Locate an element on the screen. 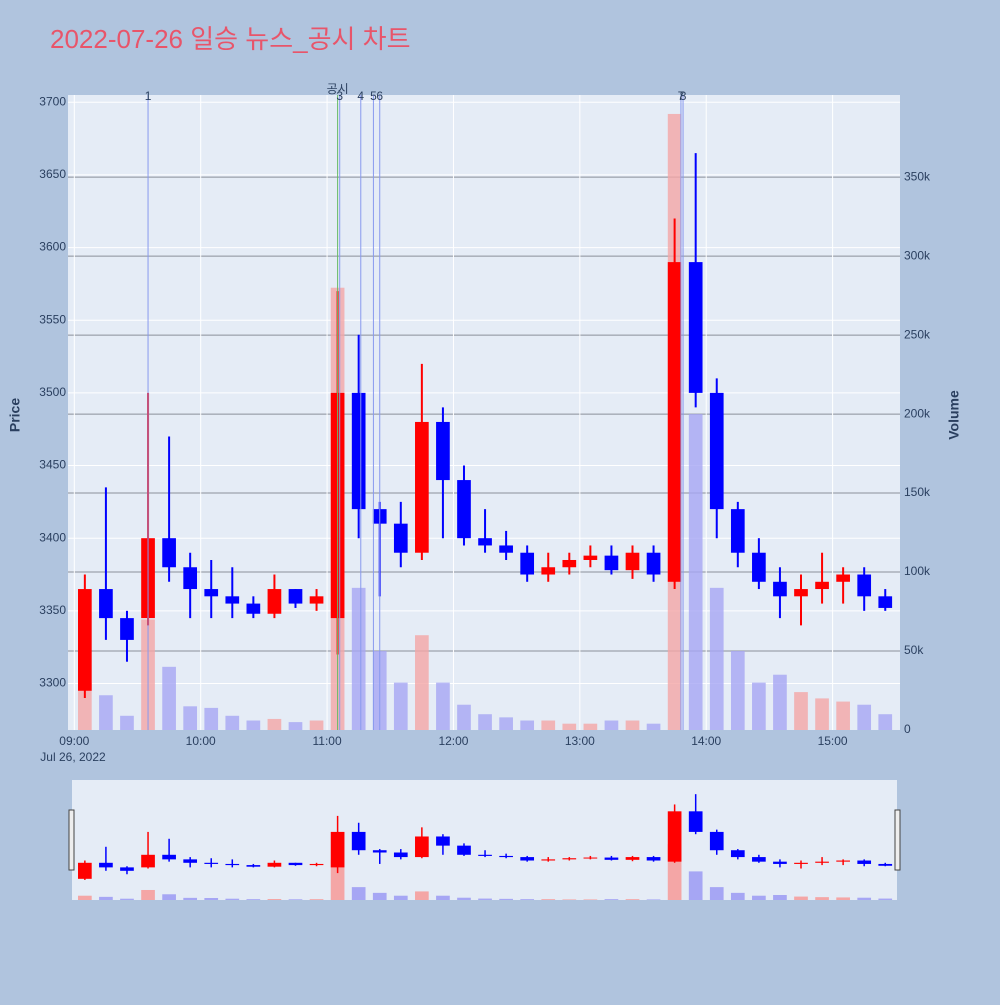  y-tick-label: 3350 is located at coordinates (52, 610).